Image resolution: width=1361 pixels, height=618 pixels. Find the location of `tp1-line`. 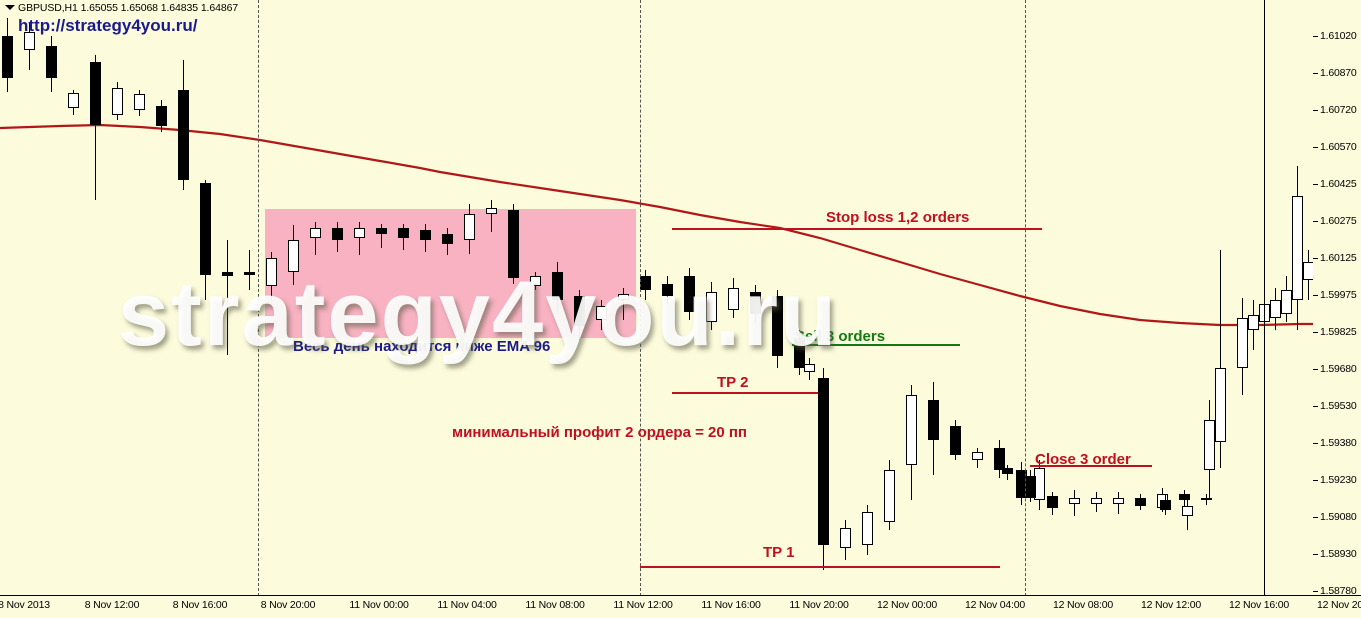

tp1-line is located at coordinates (820, 567).